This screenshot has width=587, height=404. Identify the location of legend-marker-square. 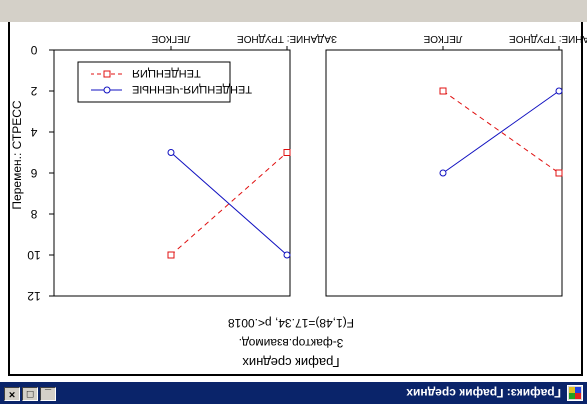
(107, 74).